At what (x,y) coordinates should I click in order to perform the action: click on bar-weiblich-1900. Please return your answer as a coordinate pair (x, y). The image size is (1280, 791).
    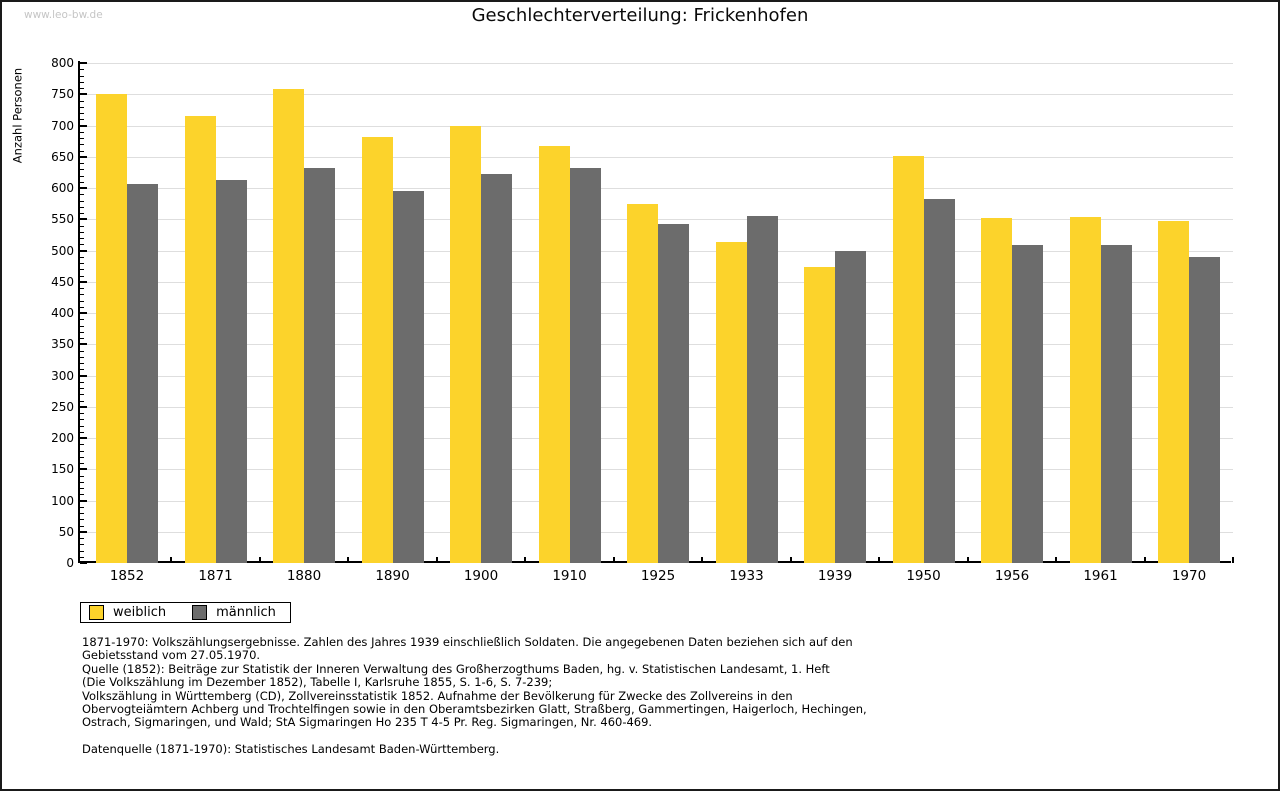
    Looking at the image, I should click on (465, 344).